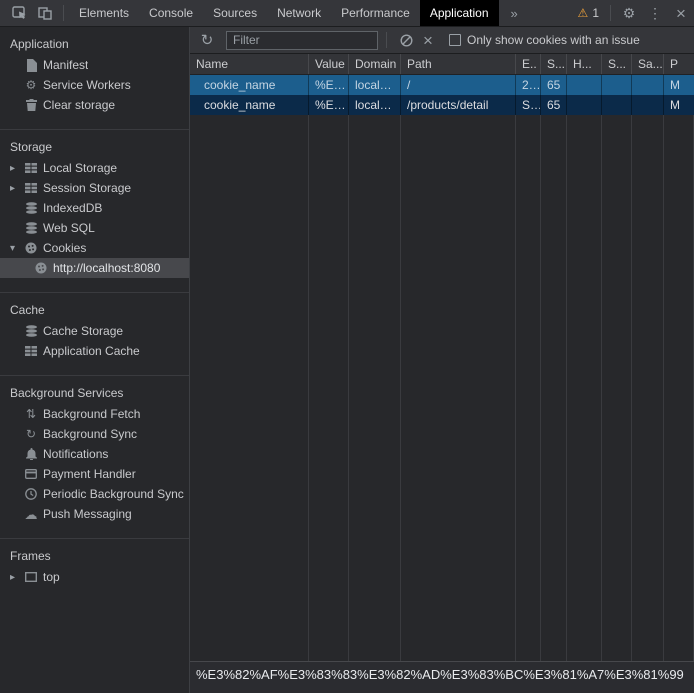 This screenshot has width=694, height=693. I want to click on issues-badge: ⚠ 1, so click(588, 13).